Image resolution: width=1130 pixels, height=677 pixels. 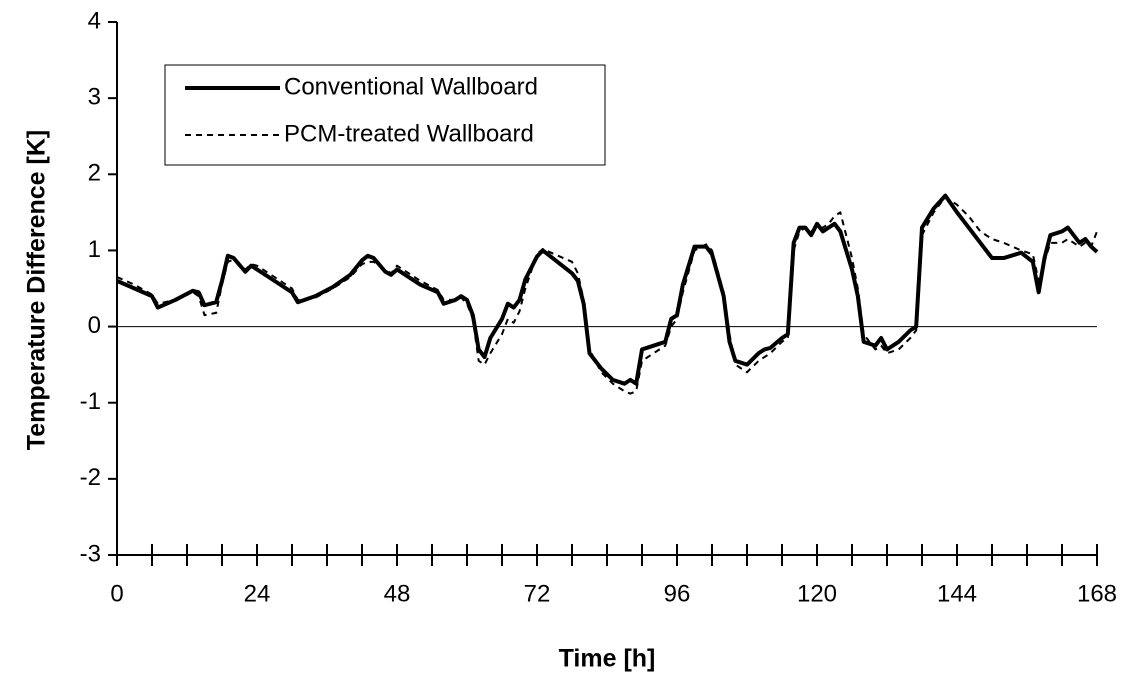 What do you see at coordinates (94, 96) in the screenshot?
I see `y-tick-label: 3` at bounding box center [94, 96].